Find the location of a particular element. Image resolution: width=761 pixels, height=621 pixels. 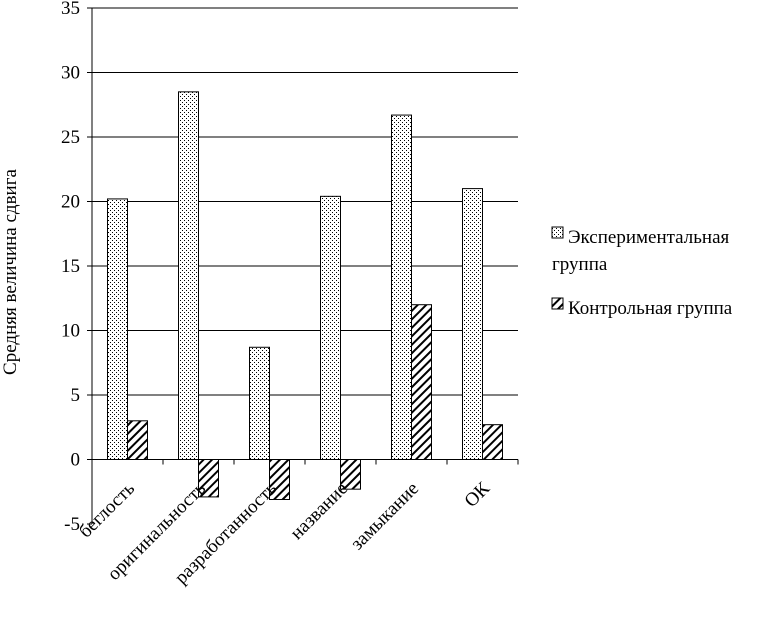

legend-label: Экспериментальная is located at coordinates (649, 237).